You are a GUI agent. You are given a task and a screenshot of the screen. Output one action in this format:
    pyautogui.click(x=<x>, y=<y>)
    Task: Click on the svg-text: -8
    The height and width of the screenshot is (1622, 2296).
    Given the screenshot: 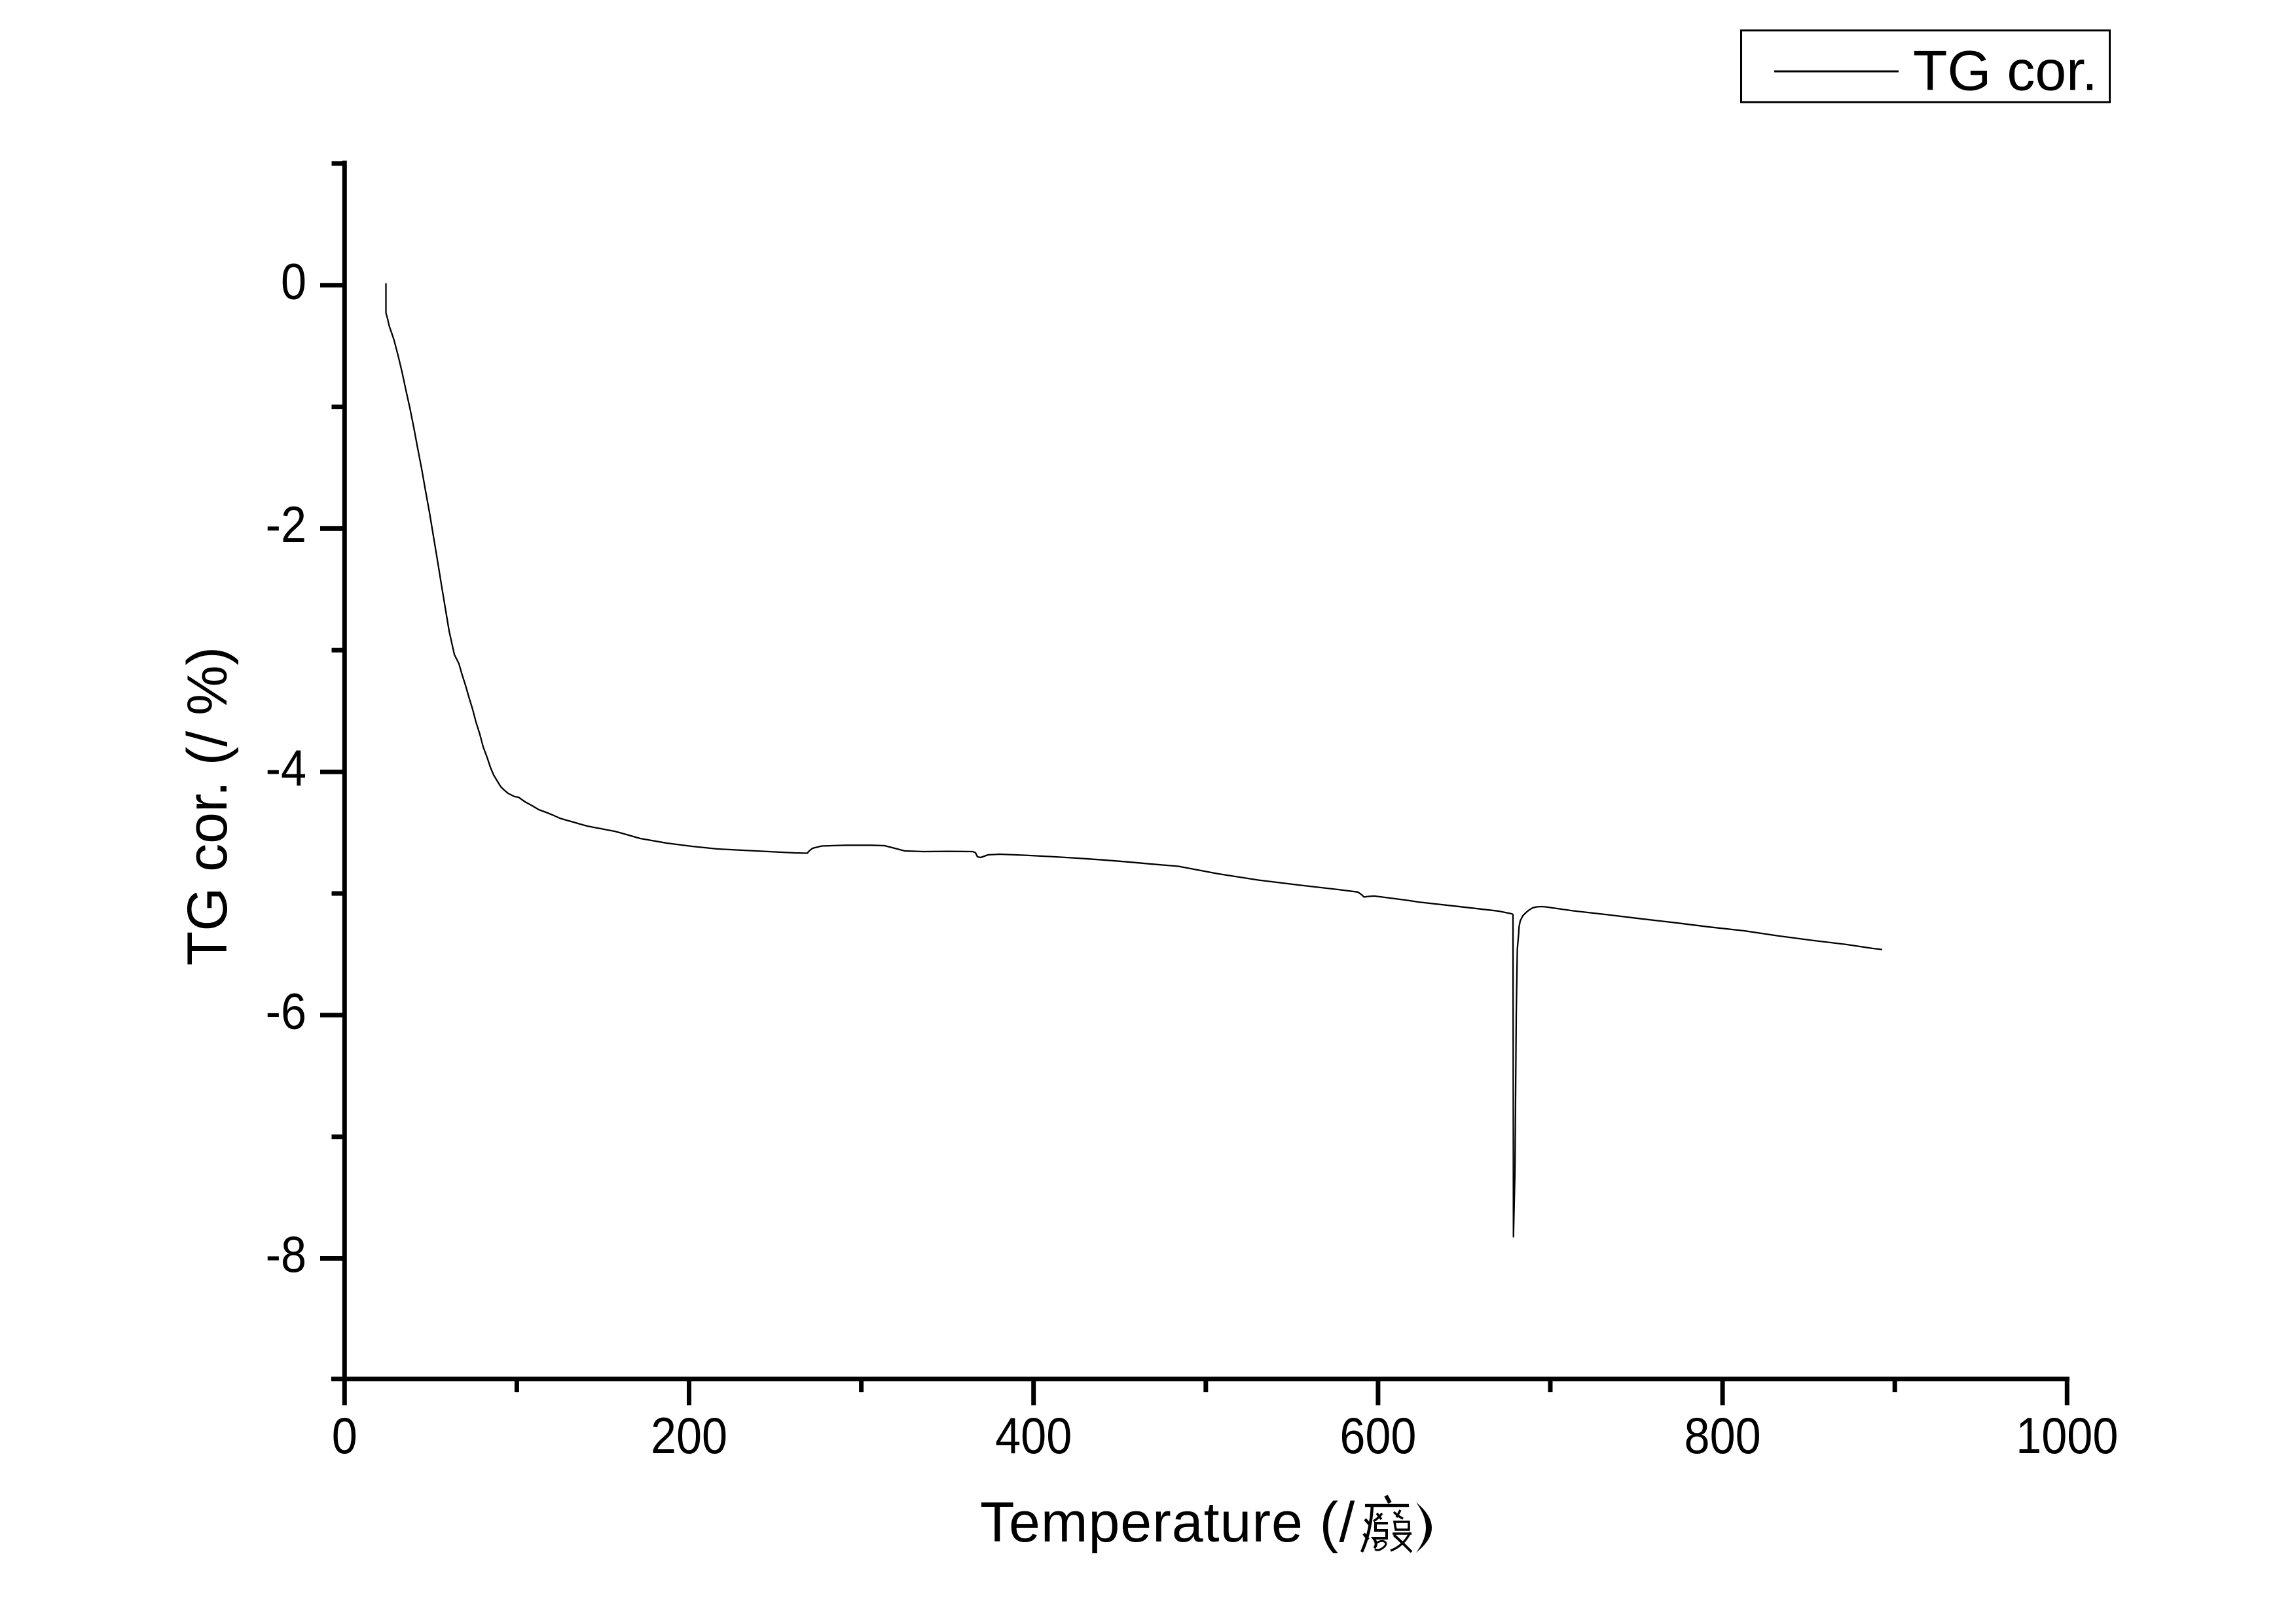 What is the action you would take?
    pyautogui.click(x=286, y=1254)
    